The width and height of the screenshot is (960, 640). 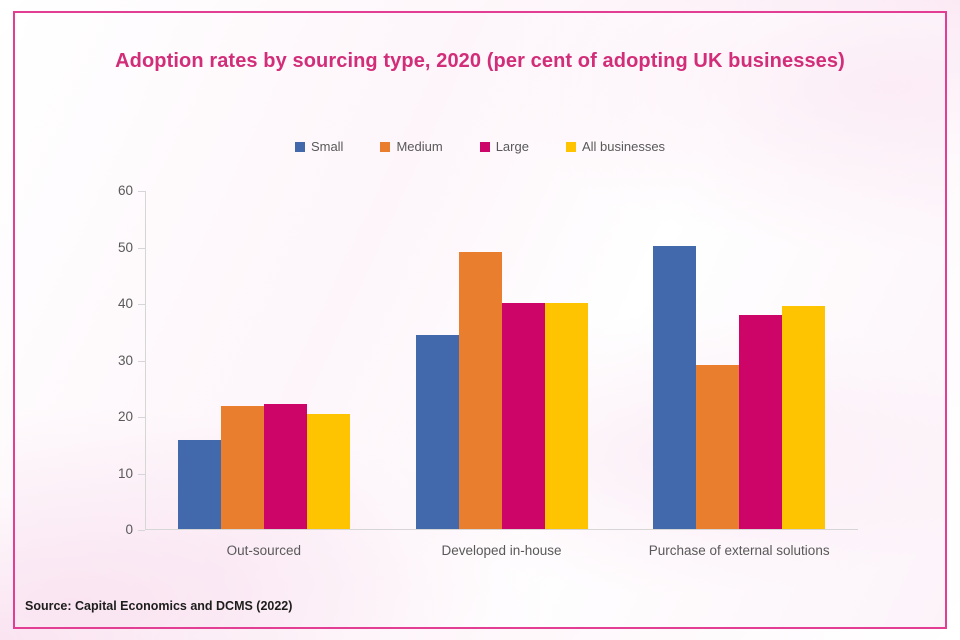 I want to click on bar-group-developed-in-house, so click(x=501, y=390).